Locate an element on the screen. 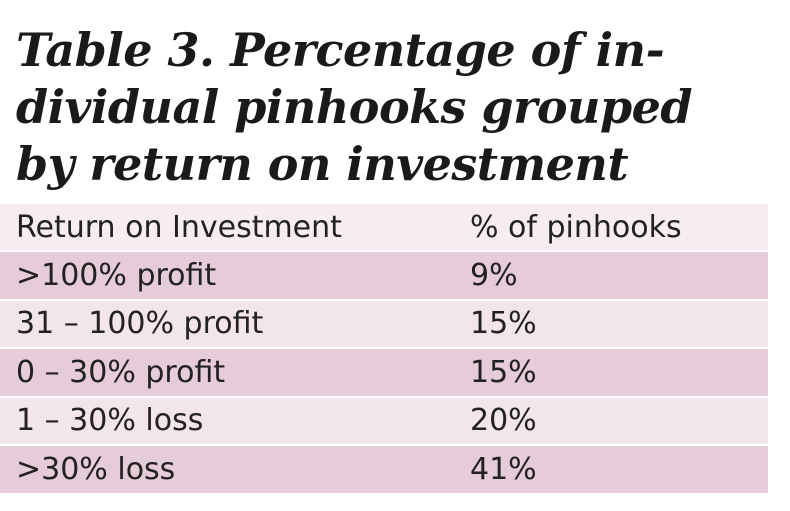 The width and height of the screenshot is (790, 511). table-header-row: Return on Investment % of pinhooks is located at coordinates (384, 228).